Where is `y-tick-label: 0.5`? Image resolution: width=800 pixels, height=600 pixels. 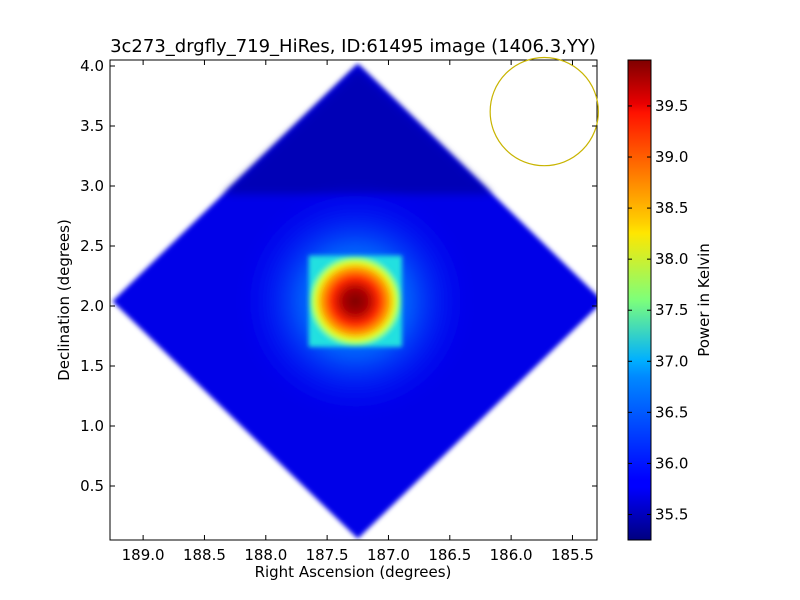 y-tick-label: 0.5 is located at coordinates (92, 486).